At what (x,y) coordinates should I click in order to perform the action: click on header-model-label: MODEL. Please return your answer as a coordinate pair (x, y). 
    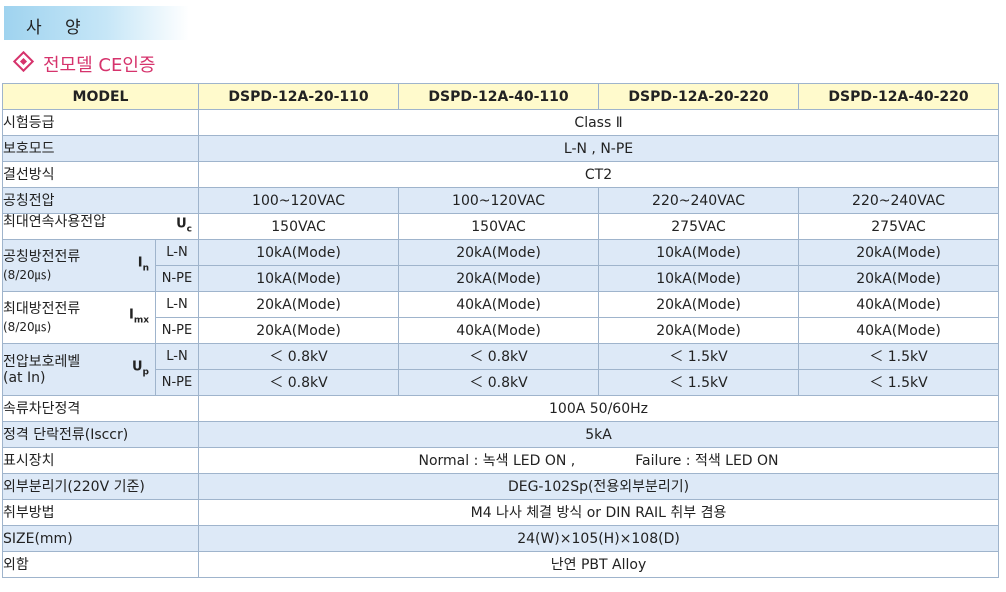
    Looking at the image, I should click on (100, 96).